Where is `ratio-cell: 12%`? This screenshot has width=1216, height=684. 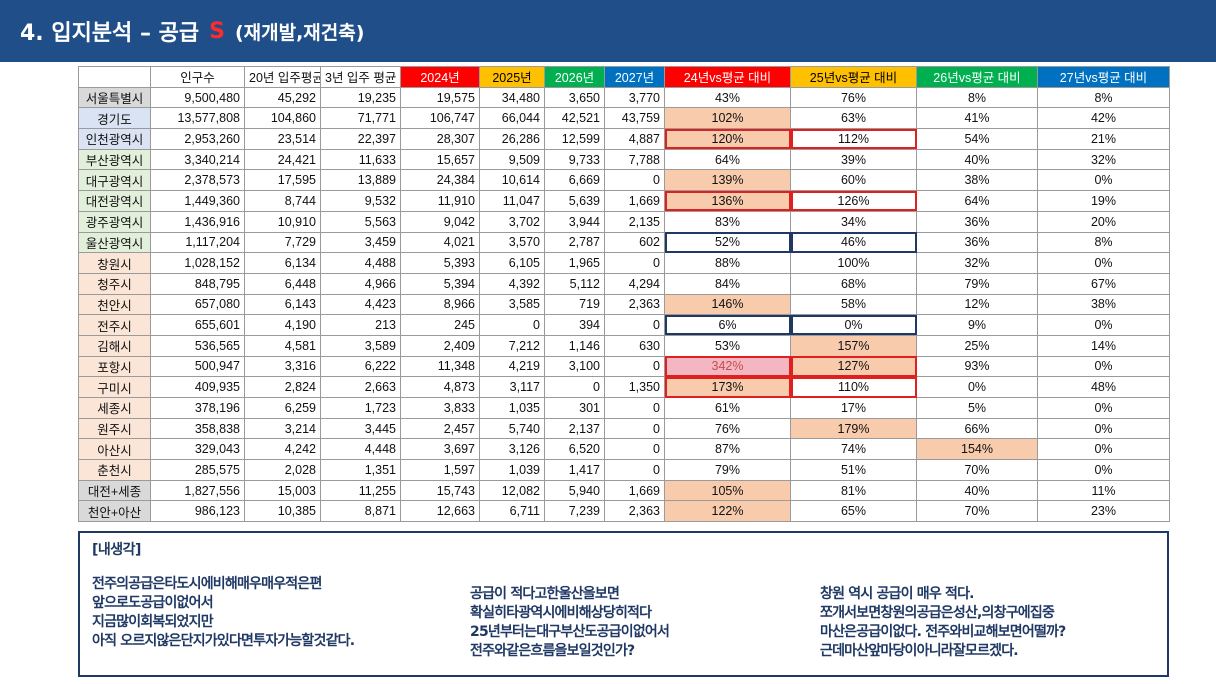
ratio-cell: 12% is located at coordinates (977, 304).